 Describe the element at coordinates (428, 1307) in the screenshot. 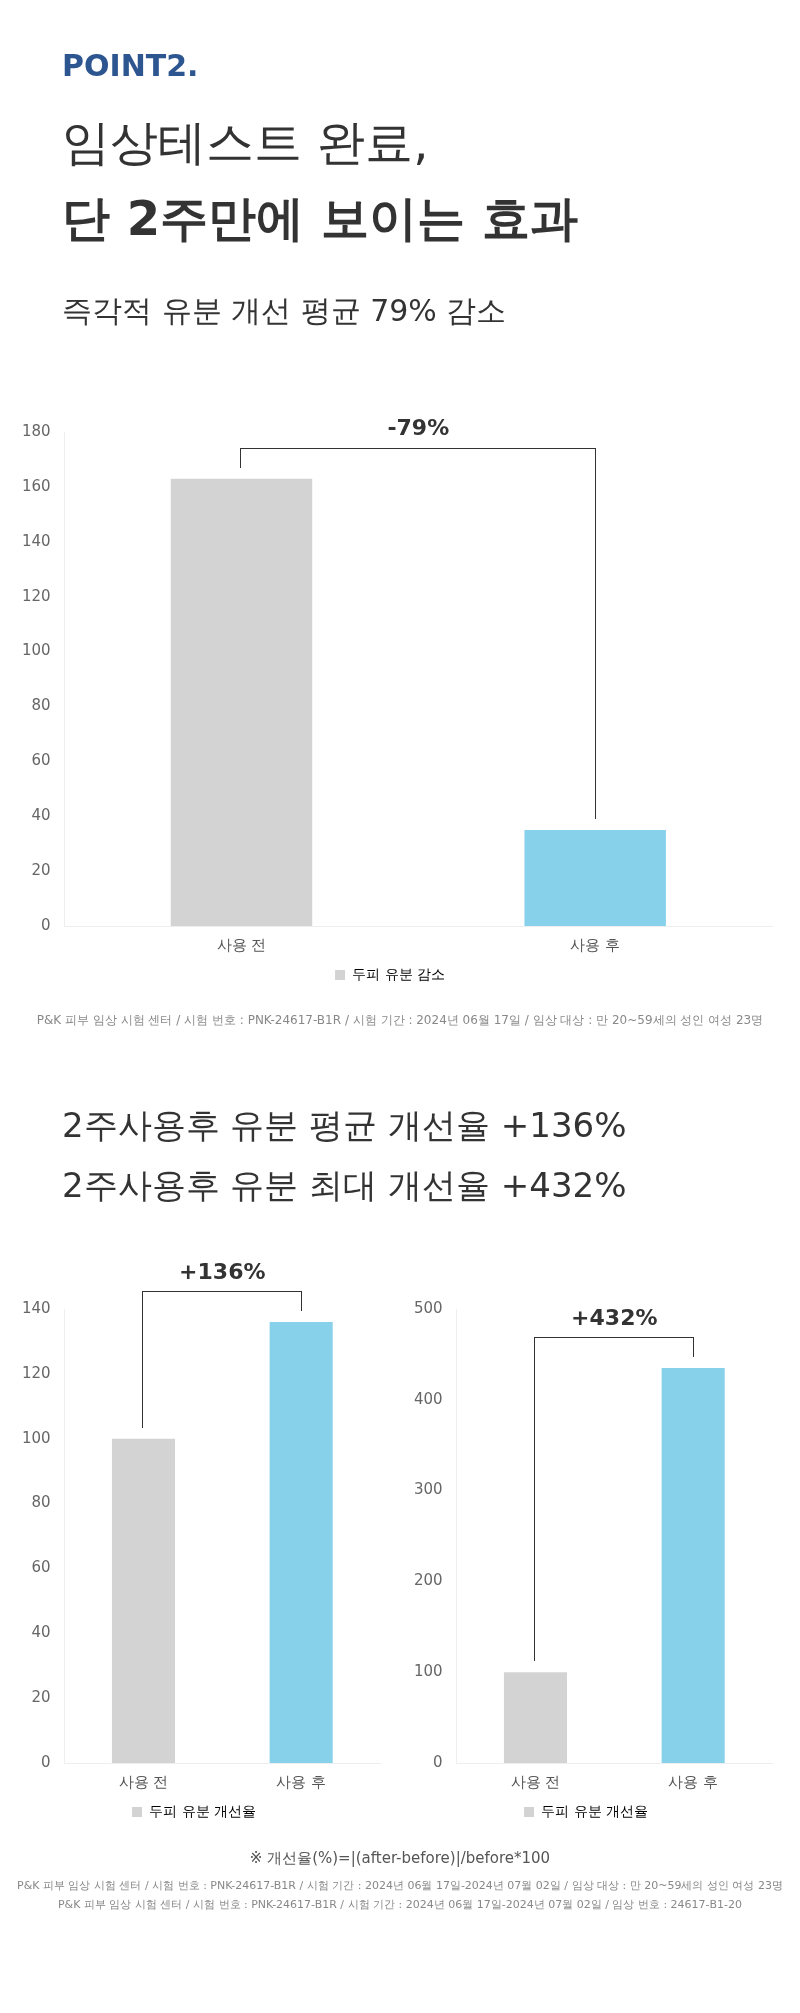

I see `y-tick-label: 500` at that location.